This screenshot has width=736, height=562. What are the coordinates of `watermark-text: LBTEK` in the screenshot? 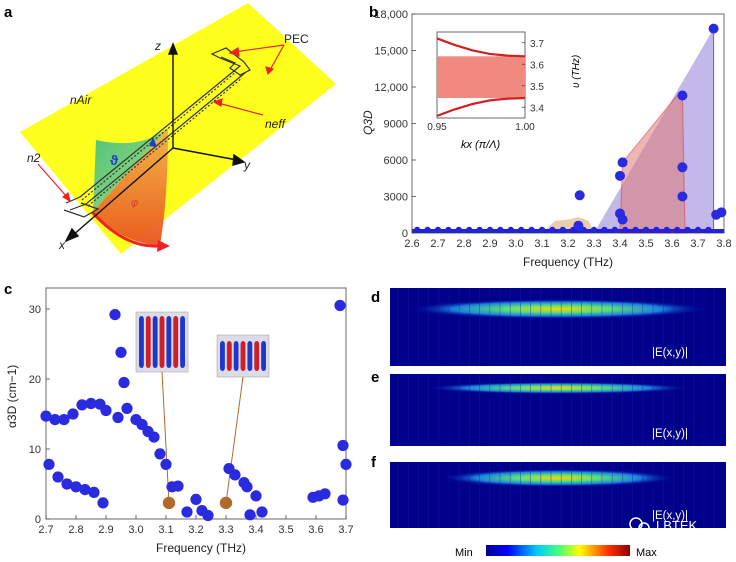 It's located at (677, 525).